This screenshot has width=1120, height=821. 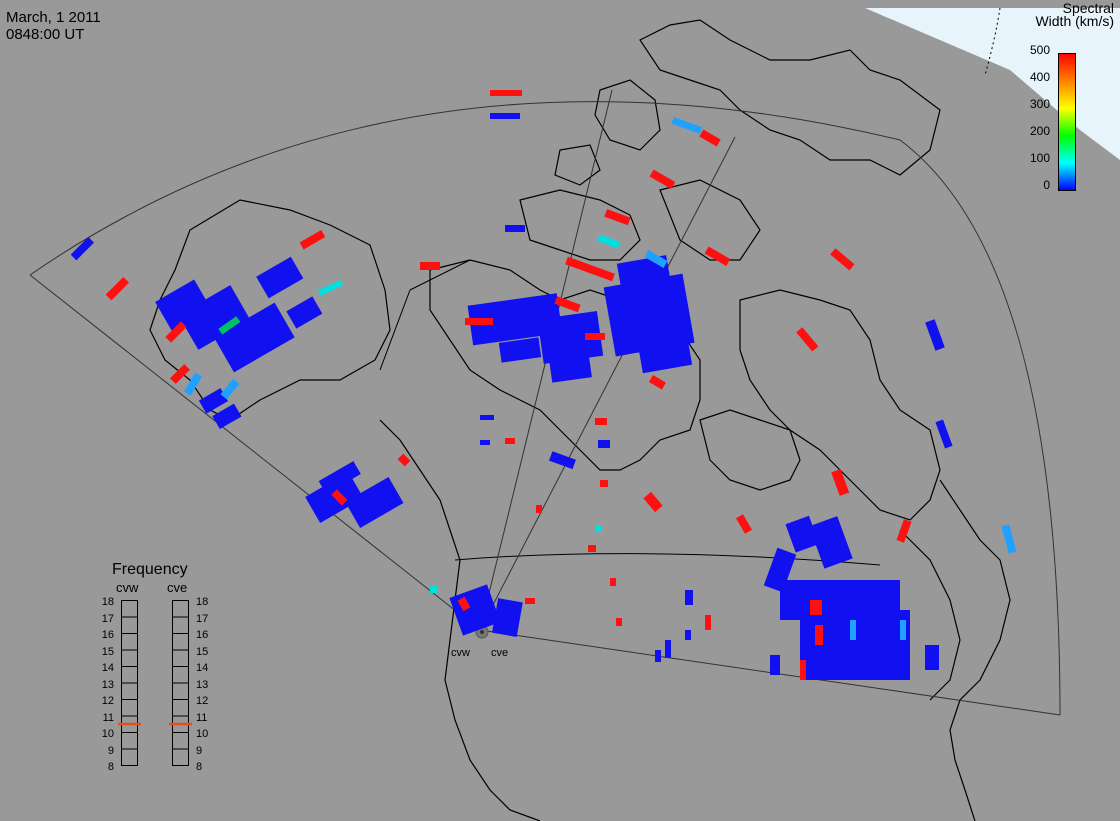 What do you see at coordinates (500, 653) in the screenshot?
I see `radar-label-east: cve` at bounding box center [500, 653].